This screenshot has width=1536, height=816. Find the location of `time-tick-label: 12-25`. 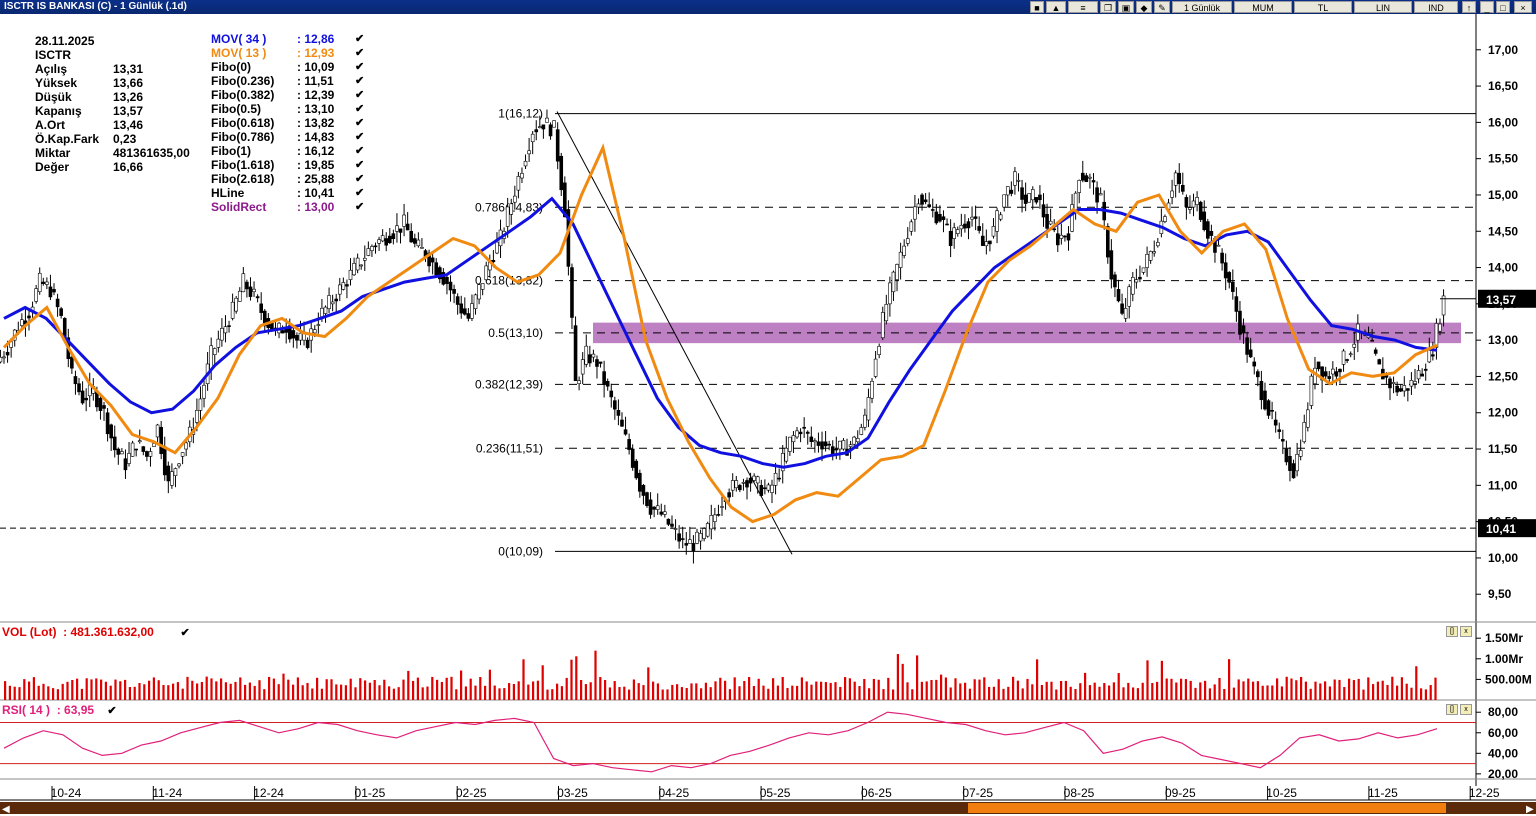

time-tick-label: 12-25 is located at coordinates (1484, 793).